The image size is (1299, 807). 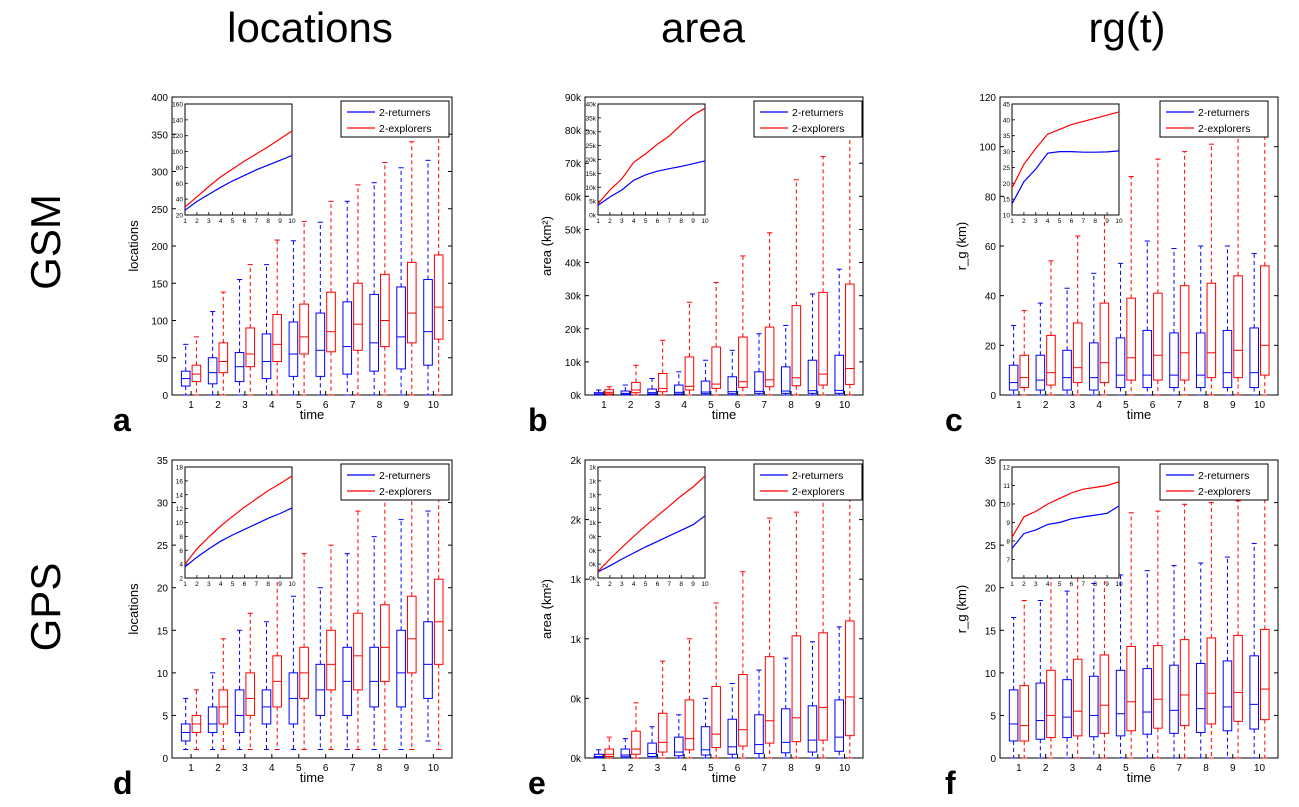 I want to click on inset-x-tick-label: 6, so click(x=245, y=221).